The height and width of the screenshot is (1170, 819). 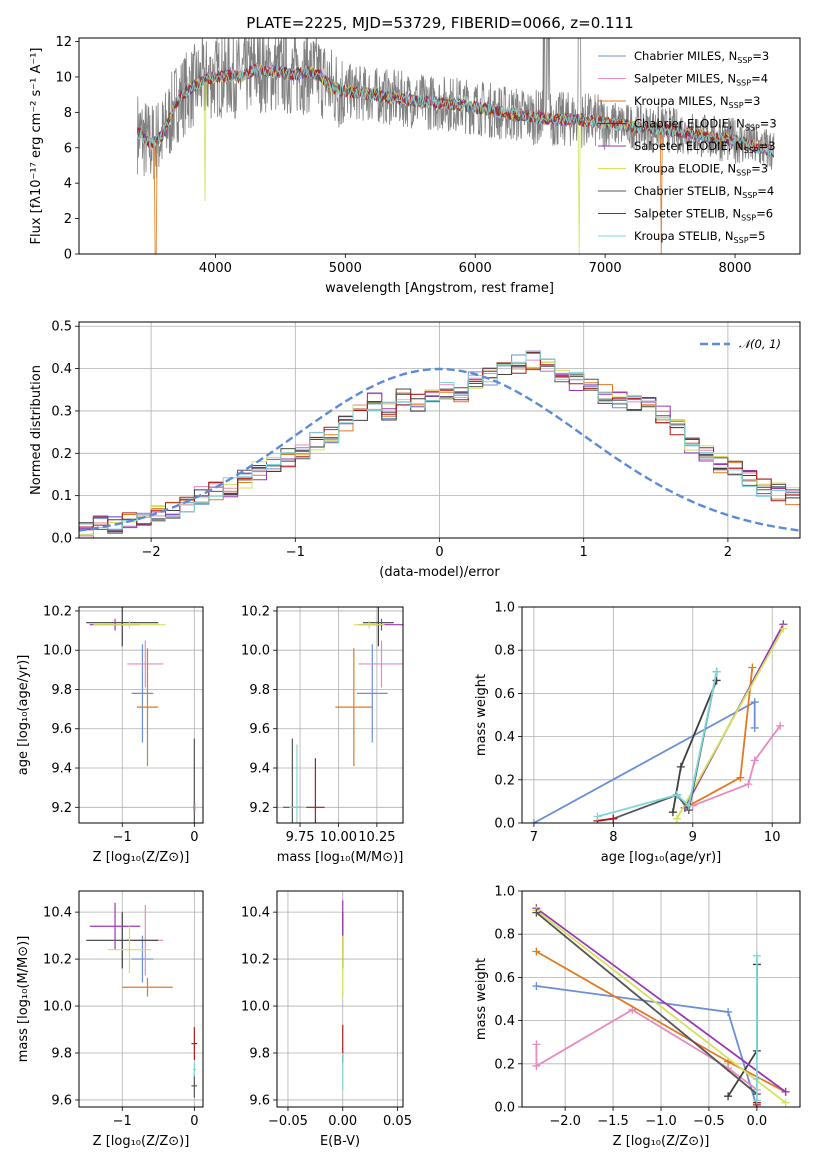 What do you see at coordinates (68, 184) in the screenshot?
I see `y-tick-label: 4` at bounding box center [68, 184].